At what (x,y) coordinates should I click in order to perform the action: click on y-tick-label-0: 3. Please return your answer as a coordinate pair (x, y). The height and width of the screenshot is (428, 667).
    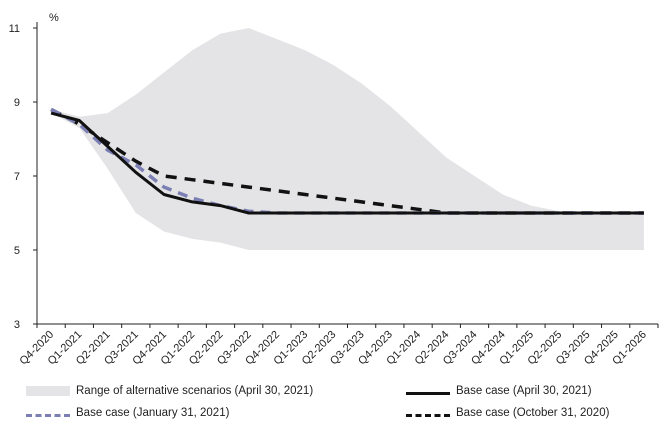
    Looking at the image, I should click on (17, 325).